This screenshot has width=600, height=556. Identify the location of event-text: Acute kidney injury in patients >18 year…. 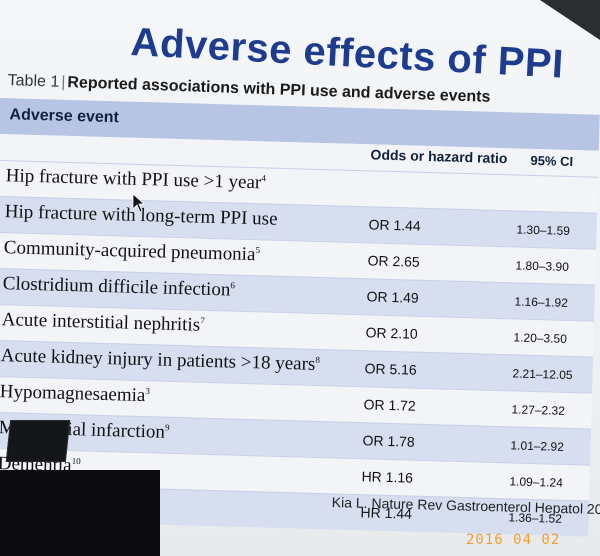
(158, 360).